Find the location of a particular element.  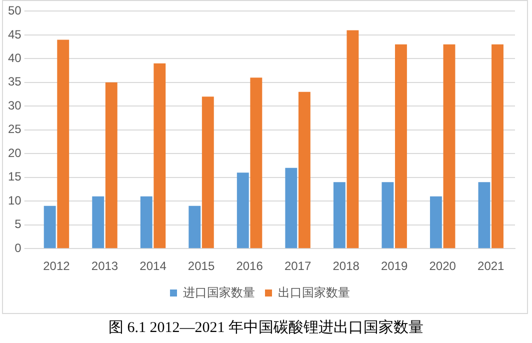

y-tick-label: 35 is located at coordinates (15, 81).